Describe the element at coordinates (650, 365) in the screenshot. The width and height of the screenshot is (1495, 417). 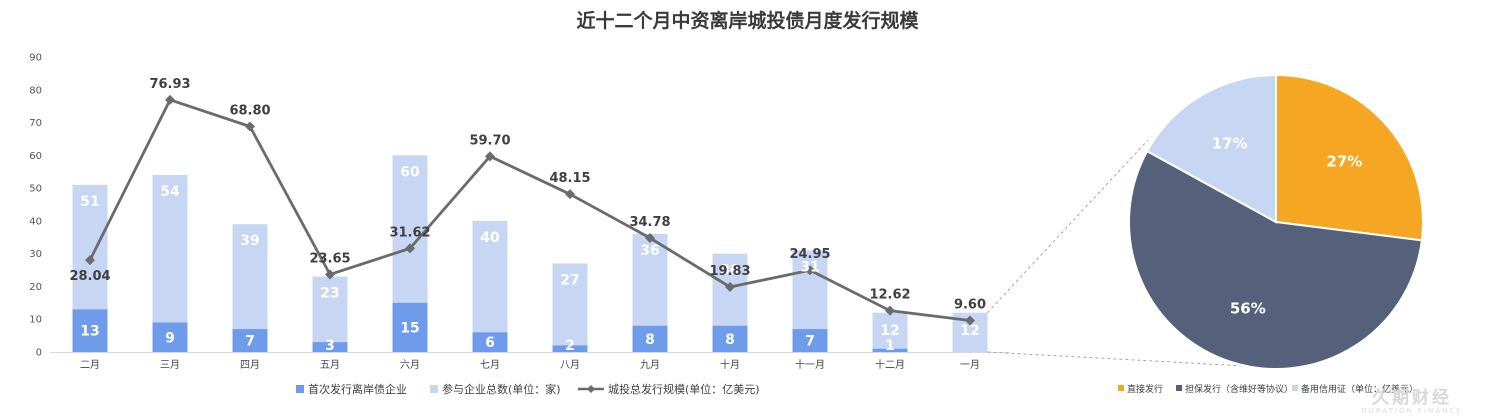
I see `x-tick-label: 九月` at that location.